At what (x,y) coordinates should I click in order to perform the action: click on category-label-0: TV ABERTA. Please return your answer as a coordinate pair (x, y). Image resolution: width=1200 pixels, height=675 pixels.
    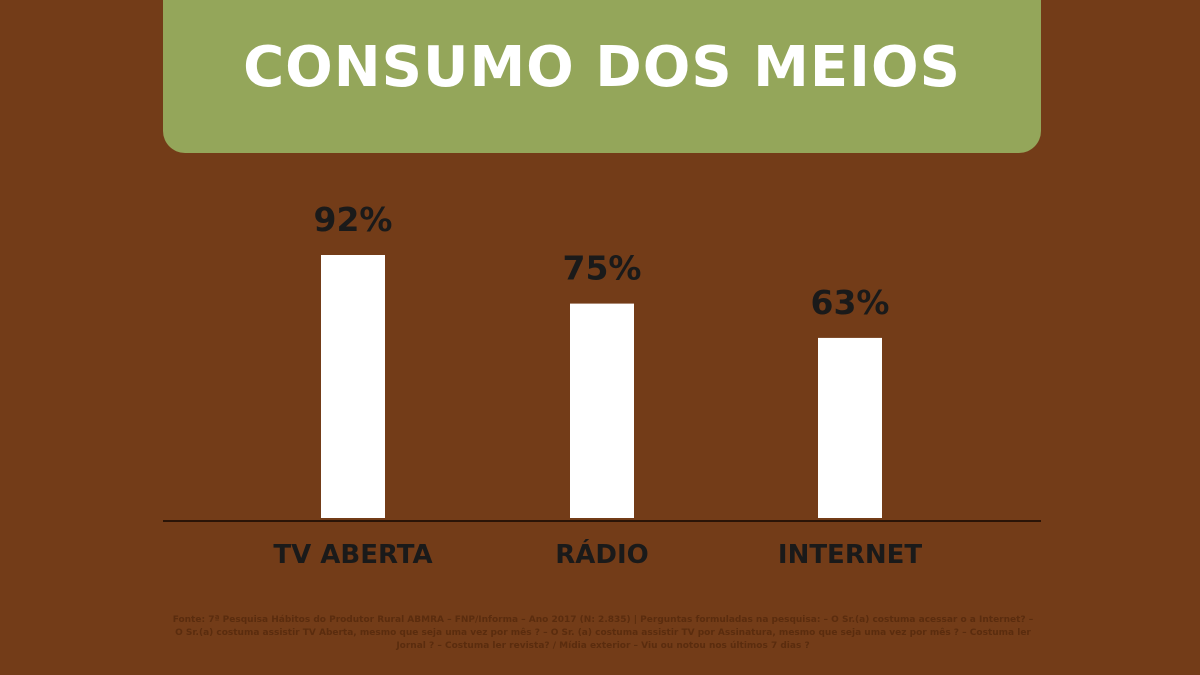
    Looking at the image, I should click on (352, 555).